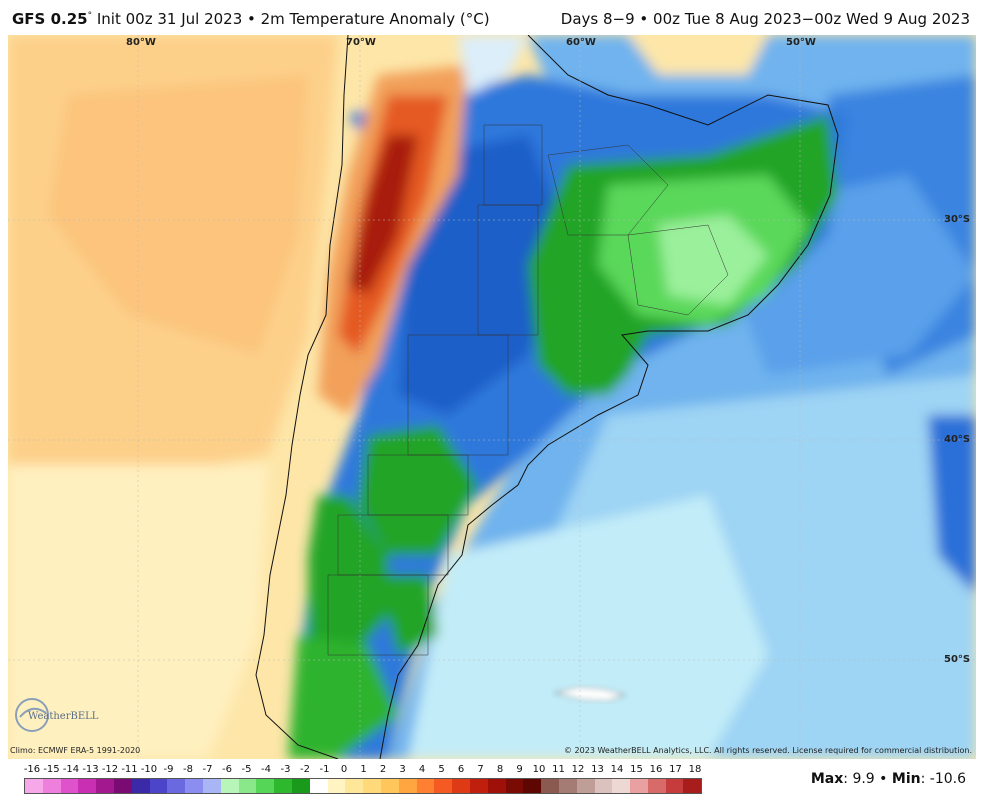 The image size is (984, 808). I want to click on colorbar-tick-label: -3, so click(285, 769).